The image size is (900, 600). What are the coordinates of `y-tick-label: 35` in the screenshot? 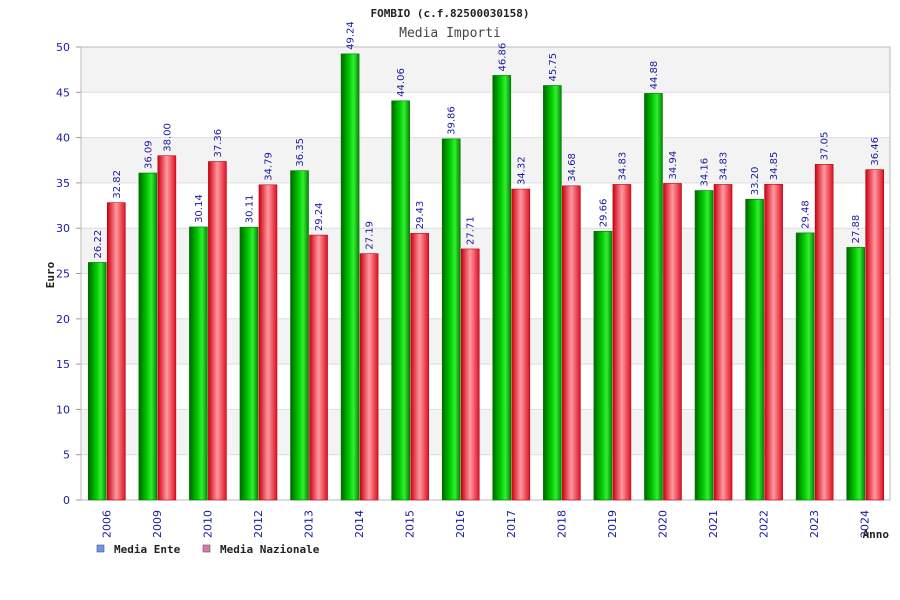 It's located at (63, 183).